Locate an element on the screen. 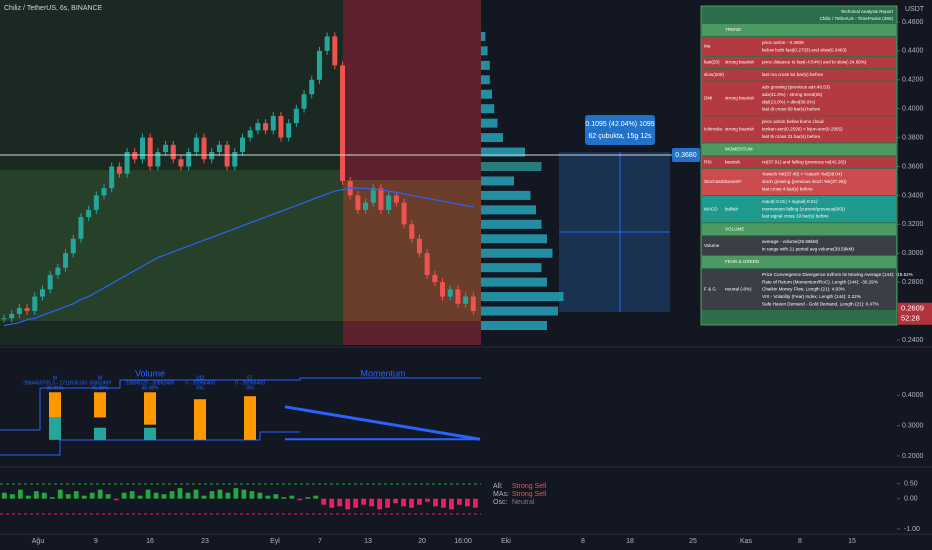  row-text: below both fast(0.2733) and slow(0.3463) is located at coordinates (804, 49).